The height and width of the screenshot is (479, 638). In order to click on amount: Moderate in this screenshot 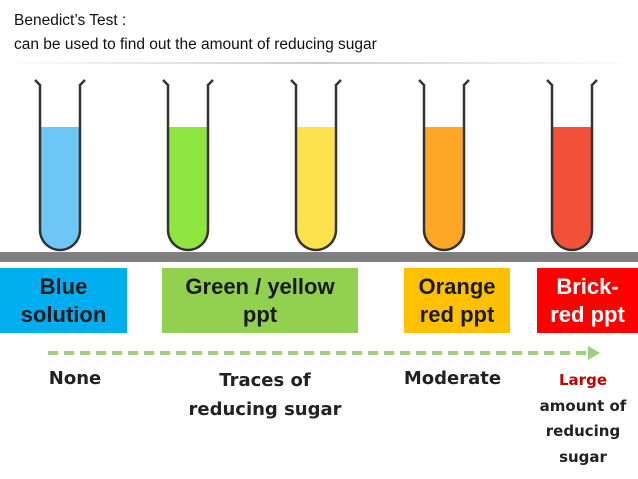, I will do `click(452, 378)`.